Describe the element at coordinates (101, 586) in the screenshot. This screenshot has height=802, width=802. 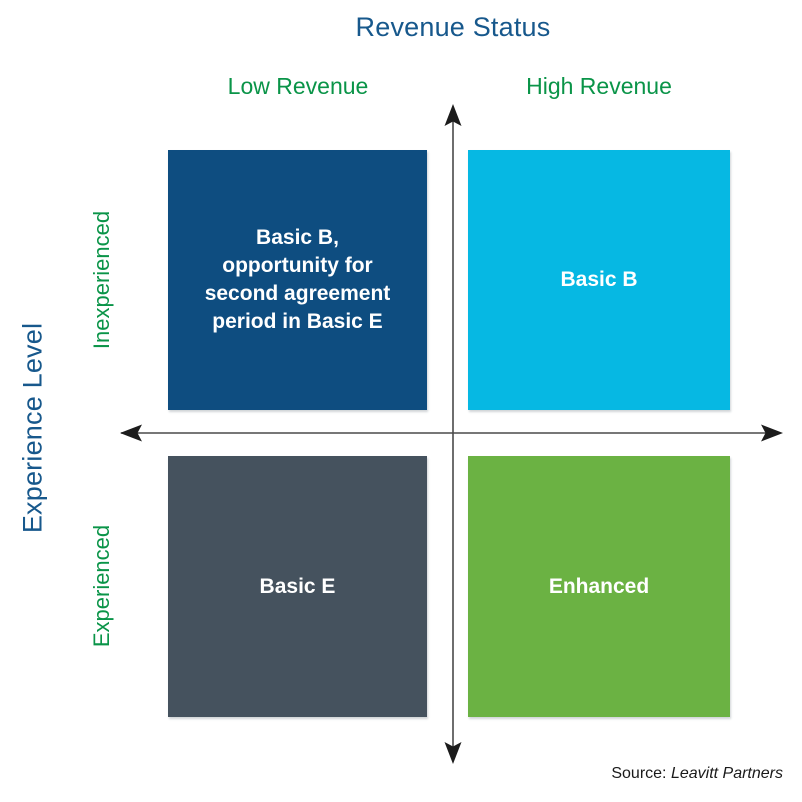
I see `row-label-experienced: Experienced` at that location.